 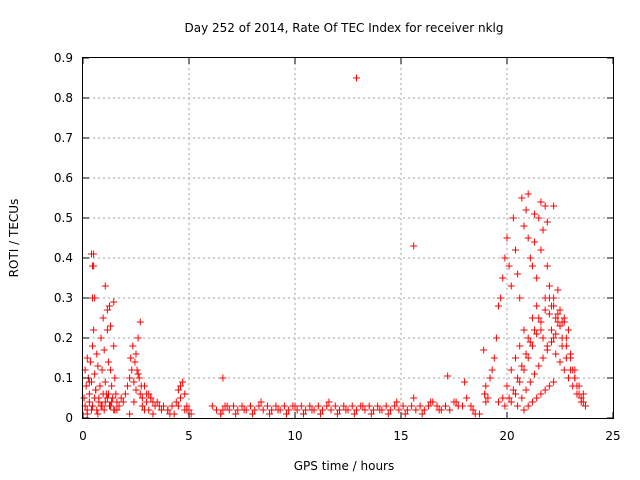 What do you see at coordinates (63, 138) in the screenshot?
I see `y-tick-label: 0.7` at bounding box center [63, 138].